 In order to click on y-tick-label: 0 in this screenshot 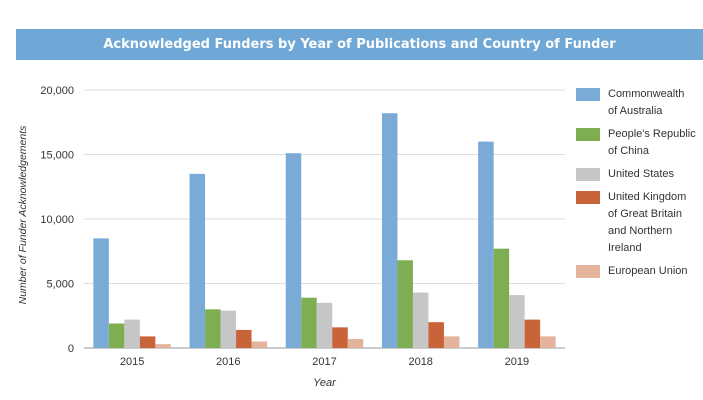, I will do `click(71, 349)`.